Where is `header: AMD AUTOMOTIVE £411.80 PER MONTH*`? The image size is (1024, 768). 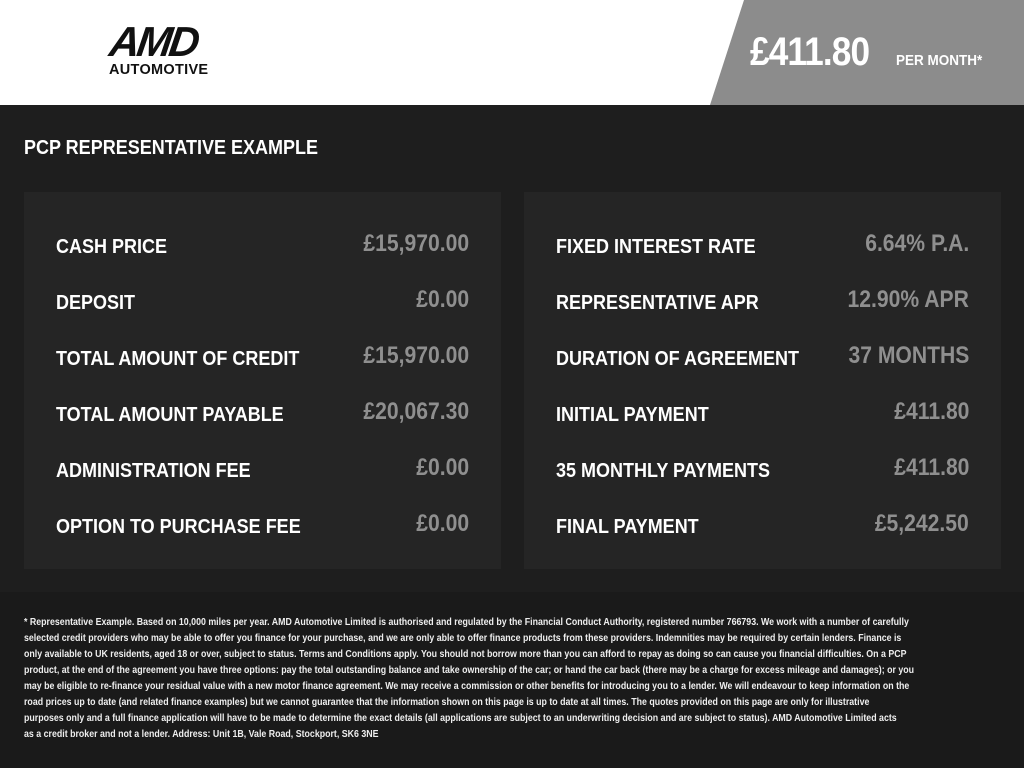 header: AMD AUTOMOTIVE £411.80 PER MONTH* is located at coordinates (512, 52).